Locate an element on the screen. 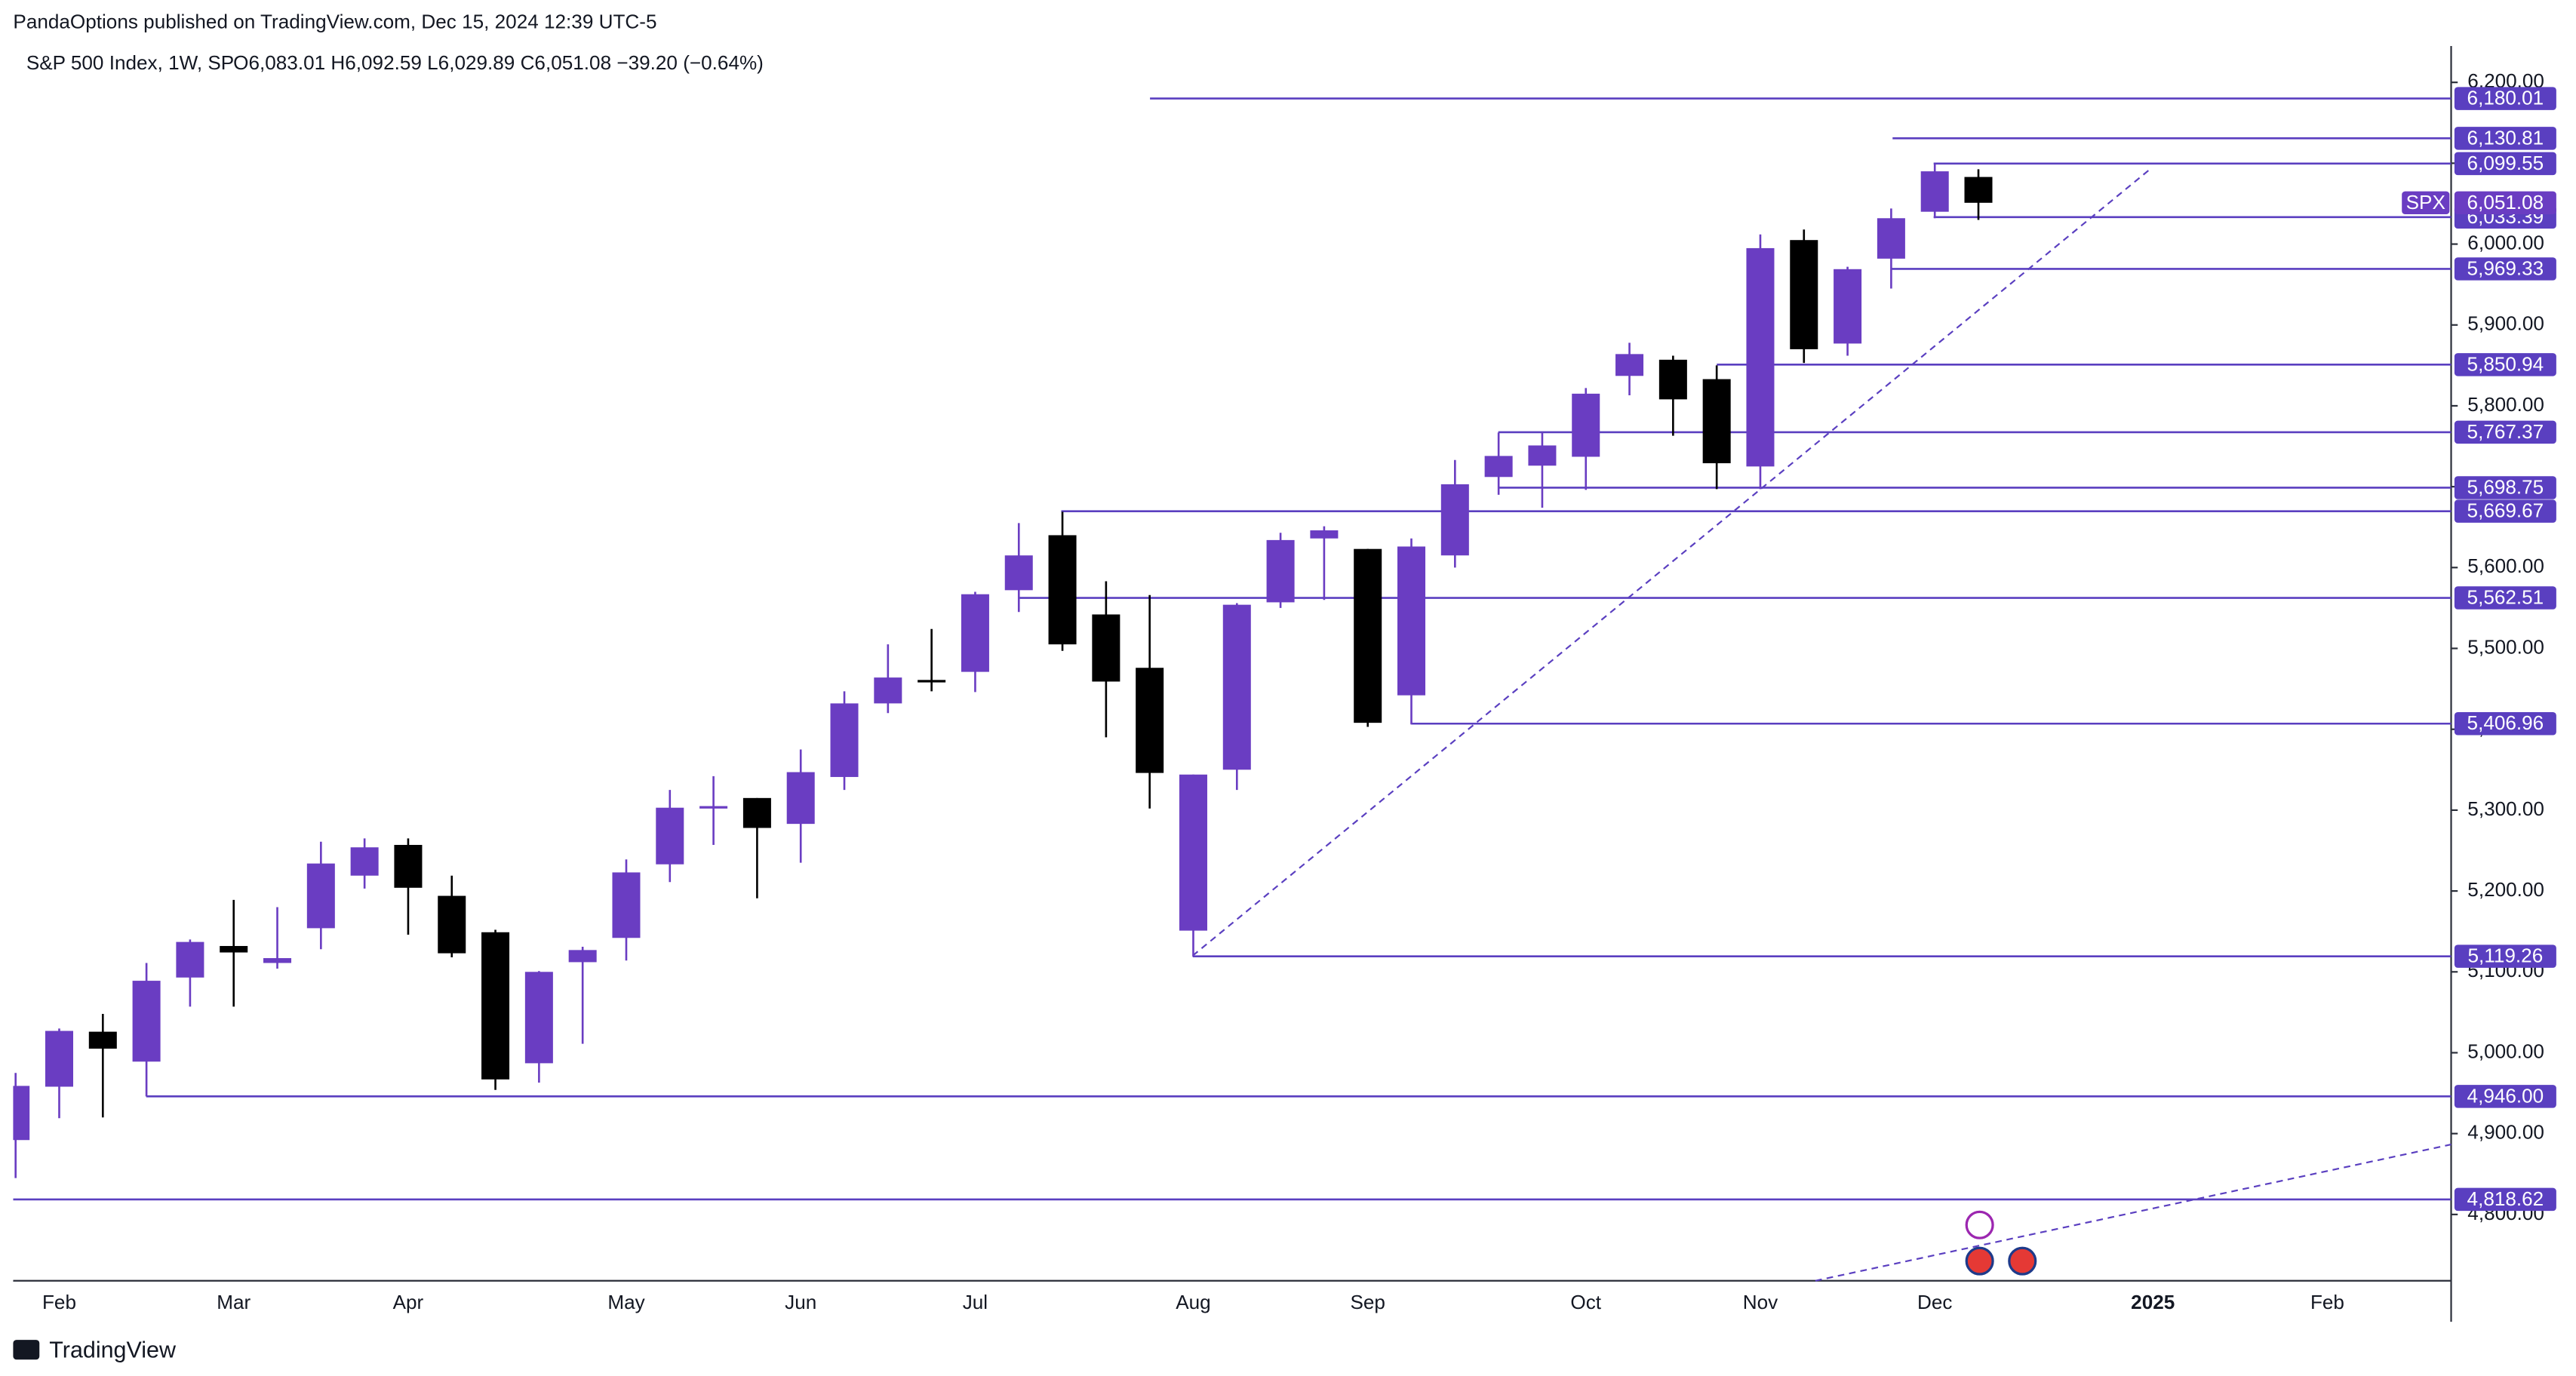  level-tag-label: 4,946.00 is located at coordinates (2505, 1095).